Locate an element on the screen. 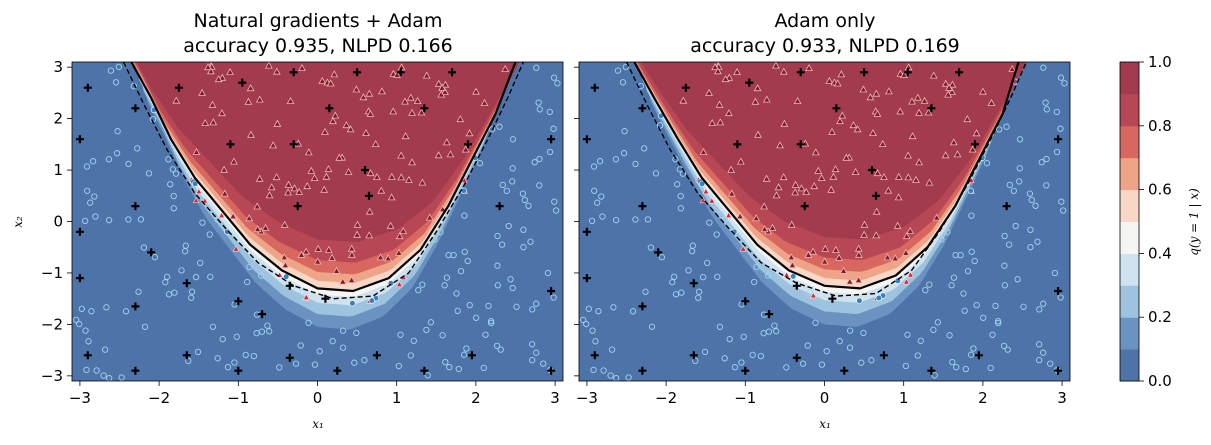 The height and width of the screenshot is (445, 1211). panel-right-edge-circle-point is located at coordinates (793, 276).